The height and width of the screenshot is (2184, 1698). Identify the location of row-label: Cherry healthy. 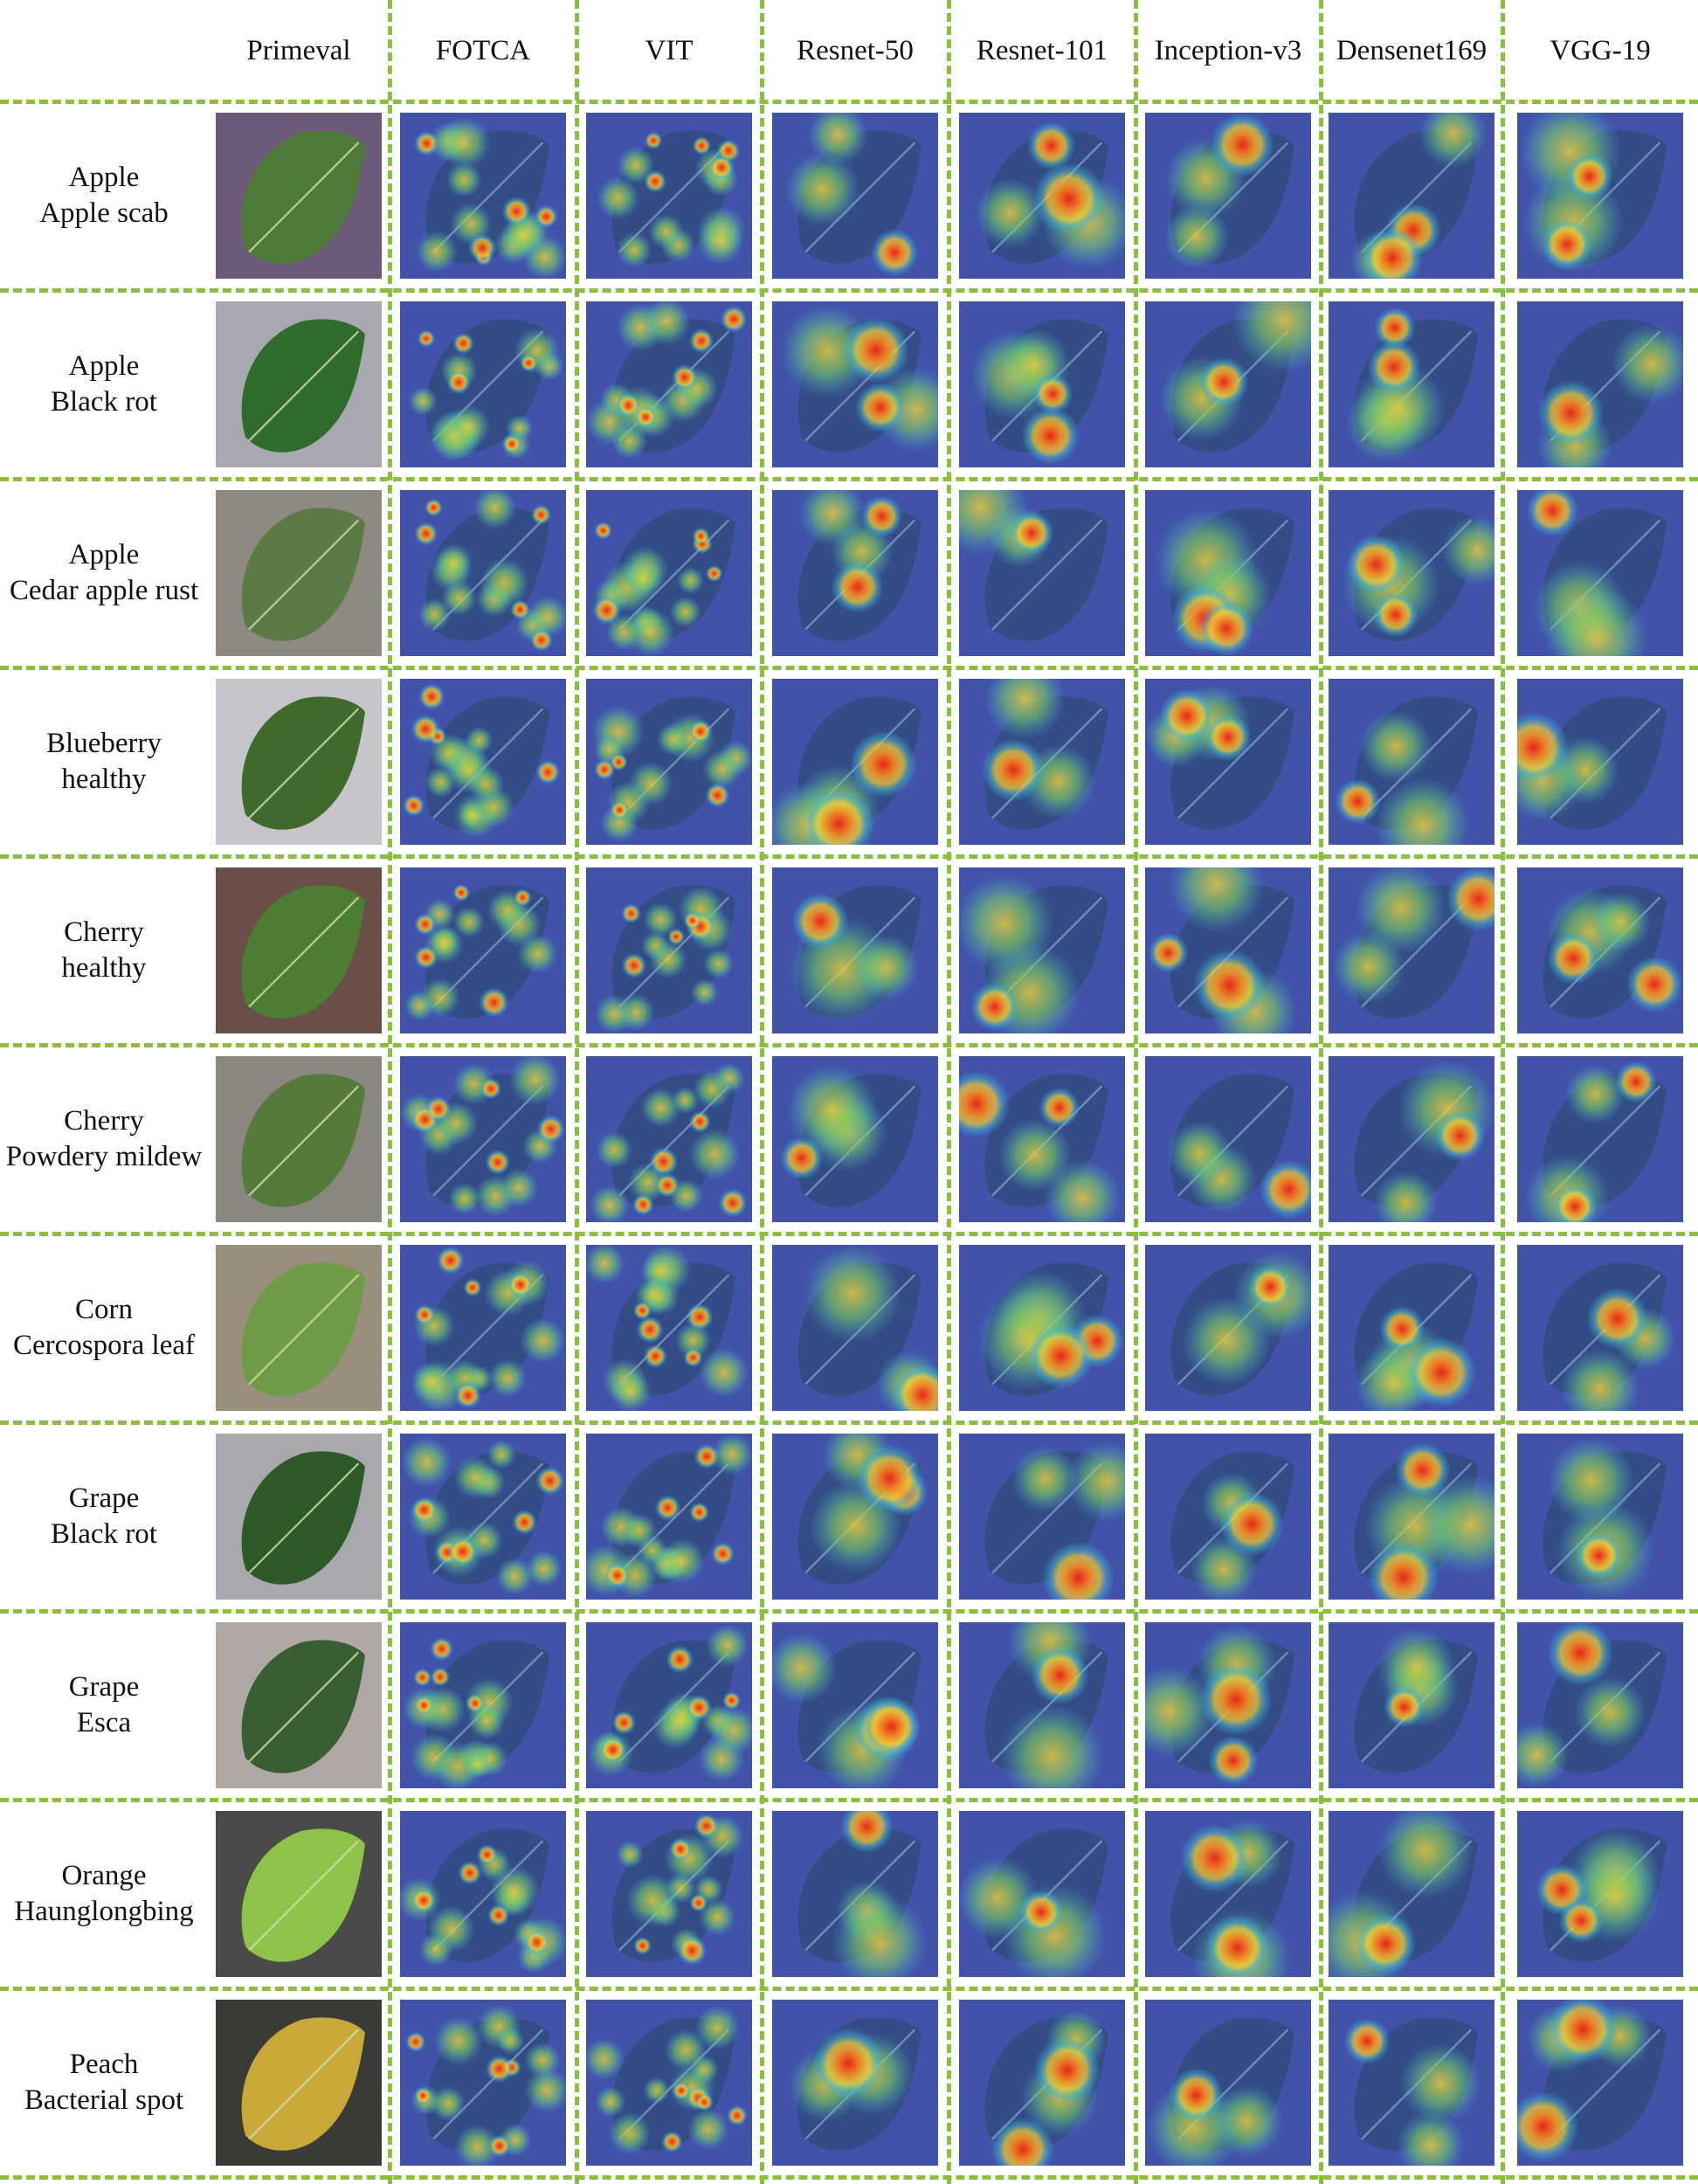
(104, 950).